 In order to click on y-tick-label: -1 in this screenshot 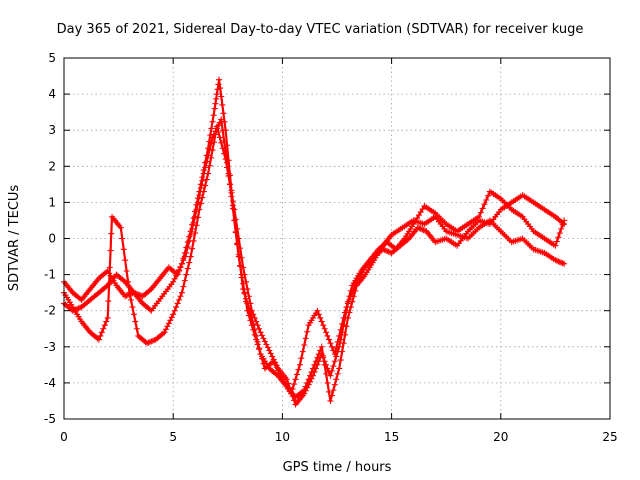, I will do `click(50, 275)`.